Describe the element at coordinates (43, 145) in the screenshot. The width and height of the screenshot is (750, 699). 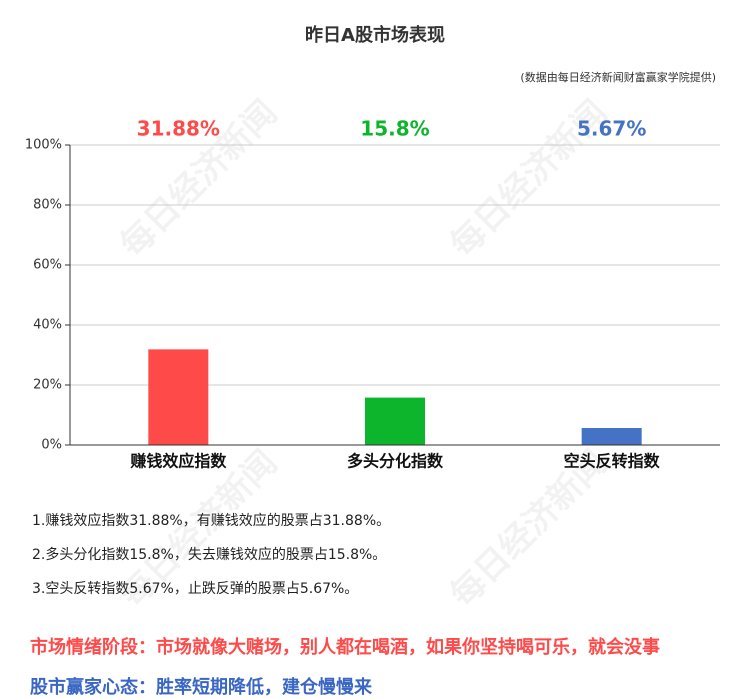
I see `y-tick-label: 100%` at that location.